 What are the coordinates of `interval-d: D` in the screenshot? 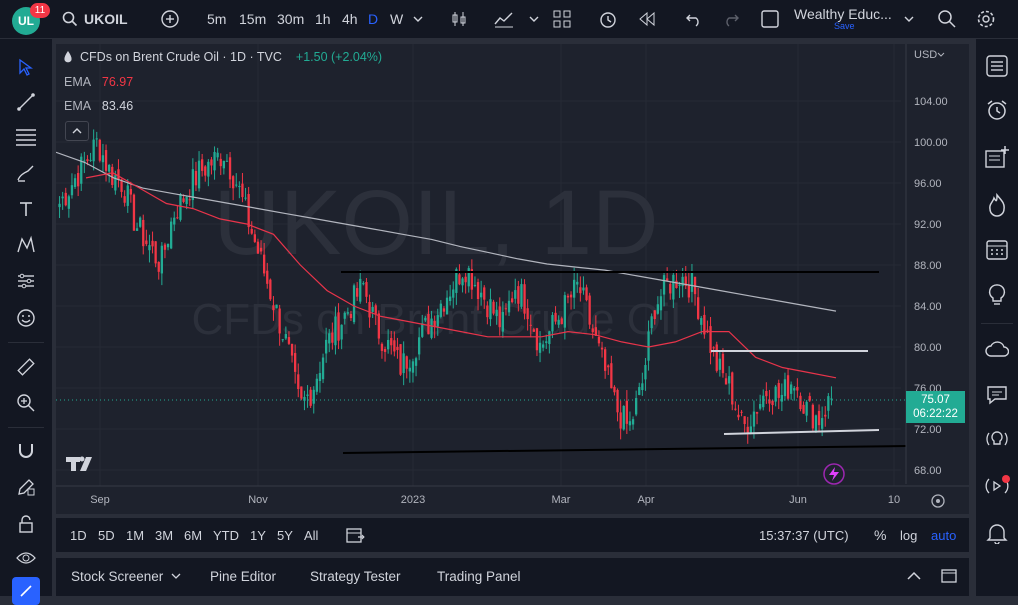 It's located at (373, 19).